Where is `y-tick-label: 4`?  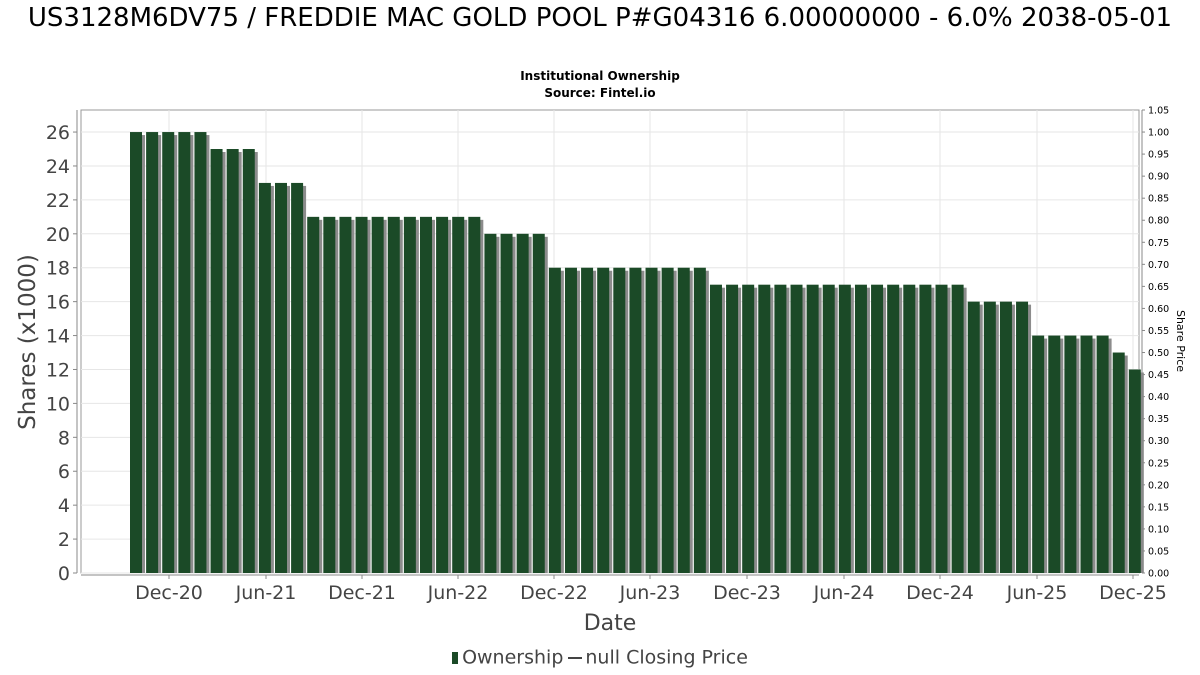 y-tick-label: 4 is located at coordinates (64, 506).